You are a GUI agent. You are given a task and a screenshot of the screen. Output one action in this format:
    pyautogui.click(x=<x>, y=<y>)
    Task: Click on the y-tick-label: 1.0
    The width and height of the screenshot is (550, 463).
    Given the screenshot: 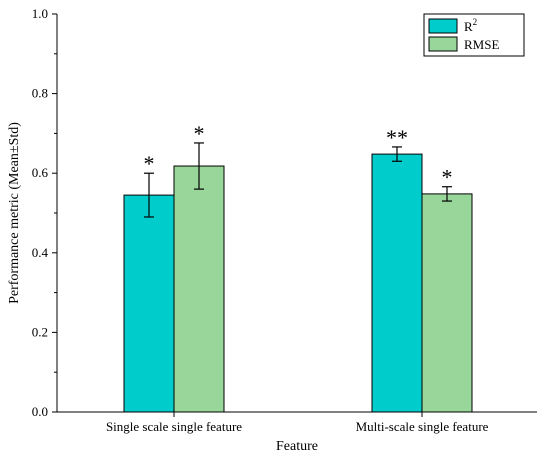 What is the action you would take?
    pyautogui.click(x=40, y=13)
    